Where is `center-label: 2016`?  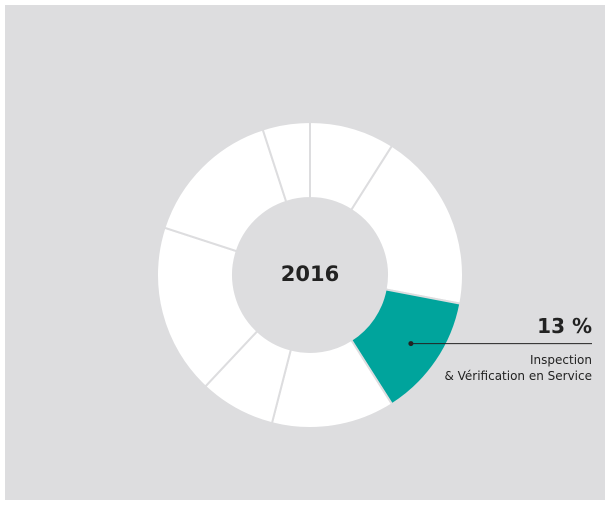 center-label: 2016 is located at coordinates (310, 274).